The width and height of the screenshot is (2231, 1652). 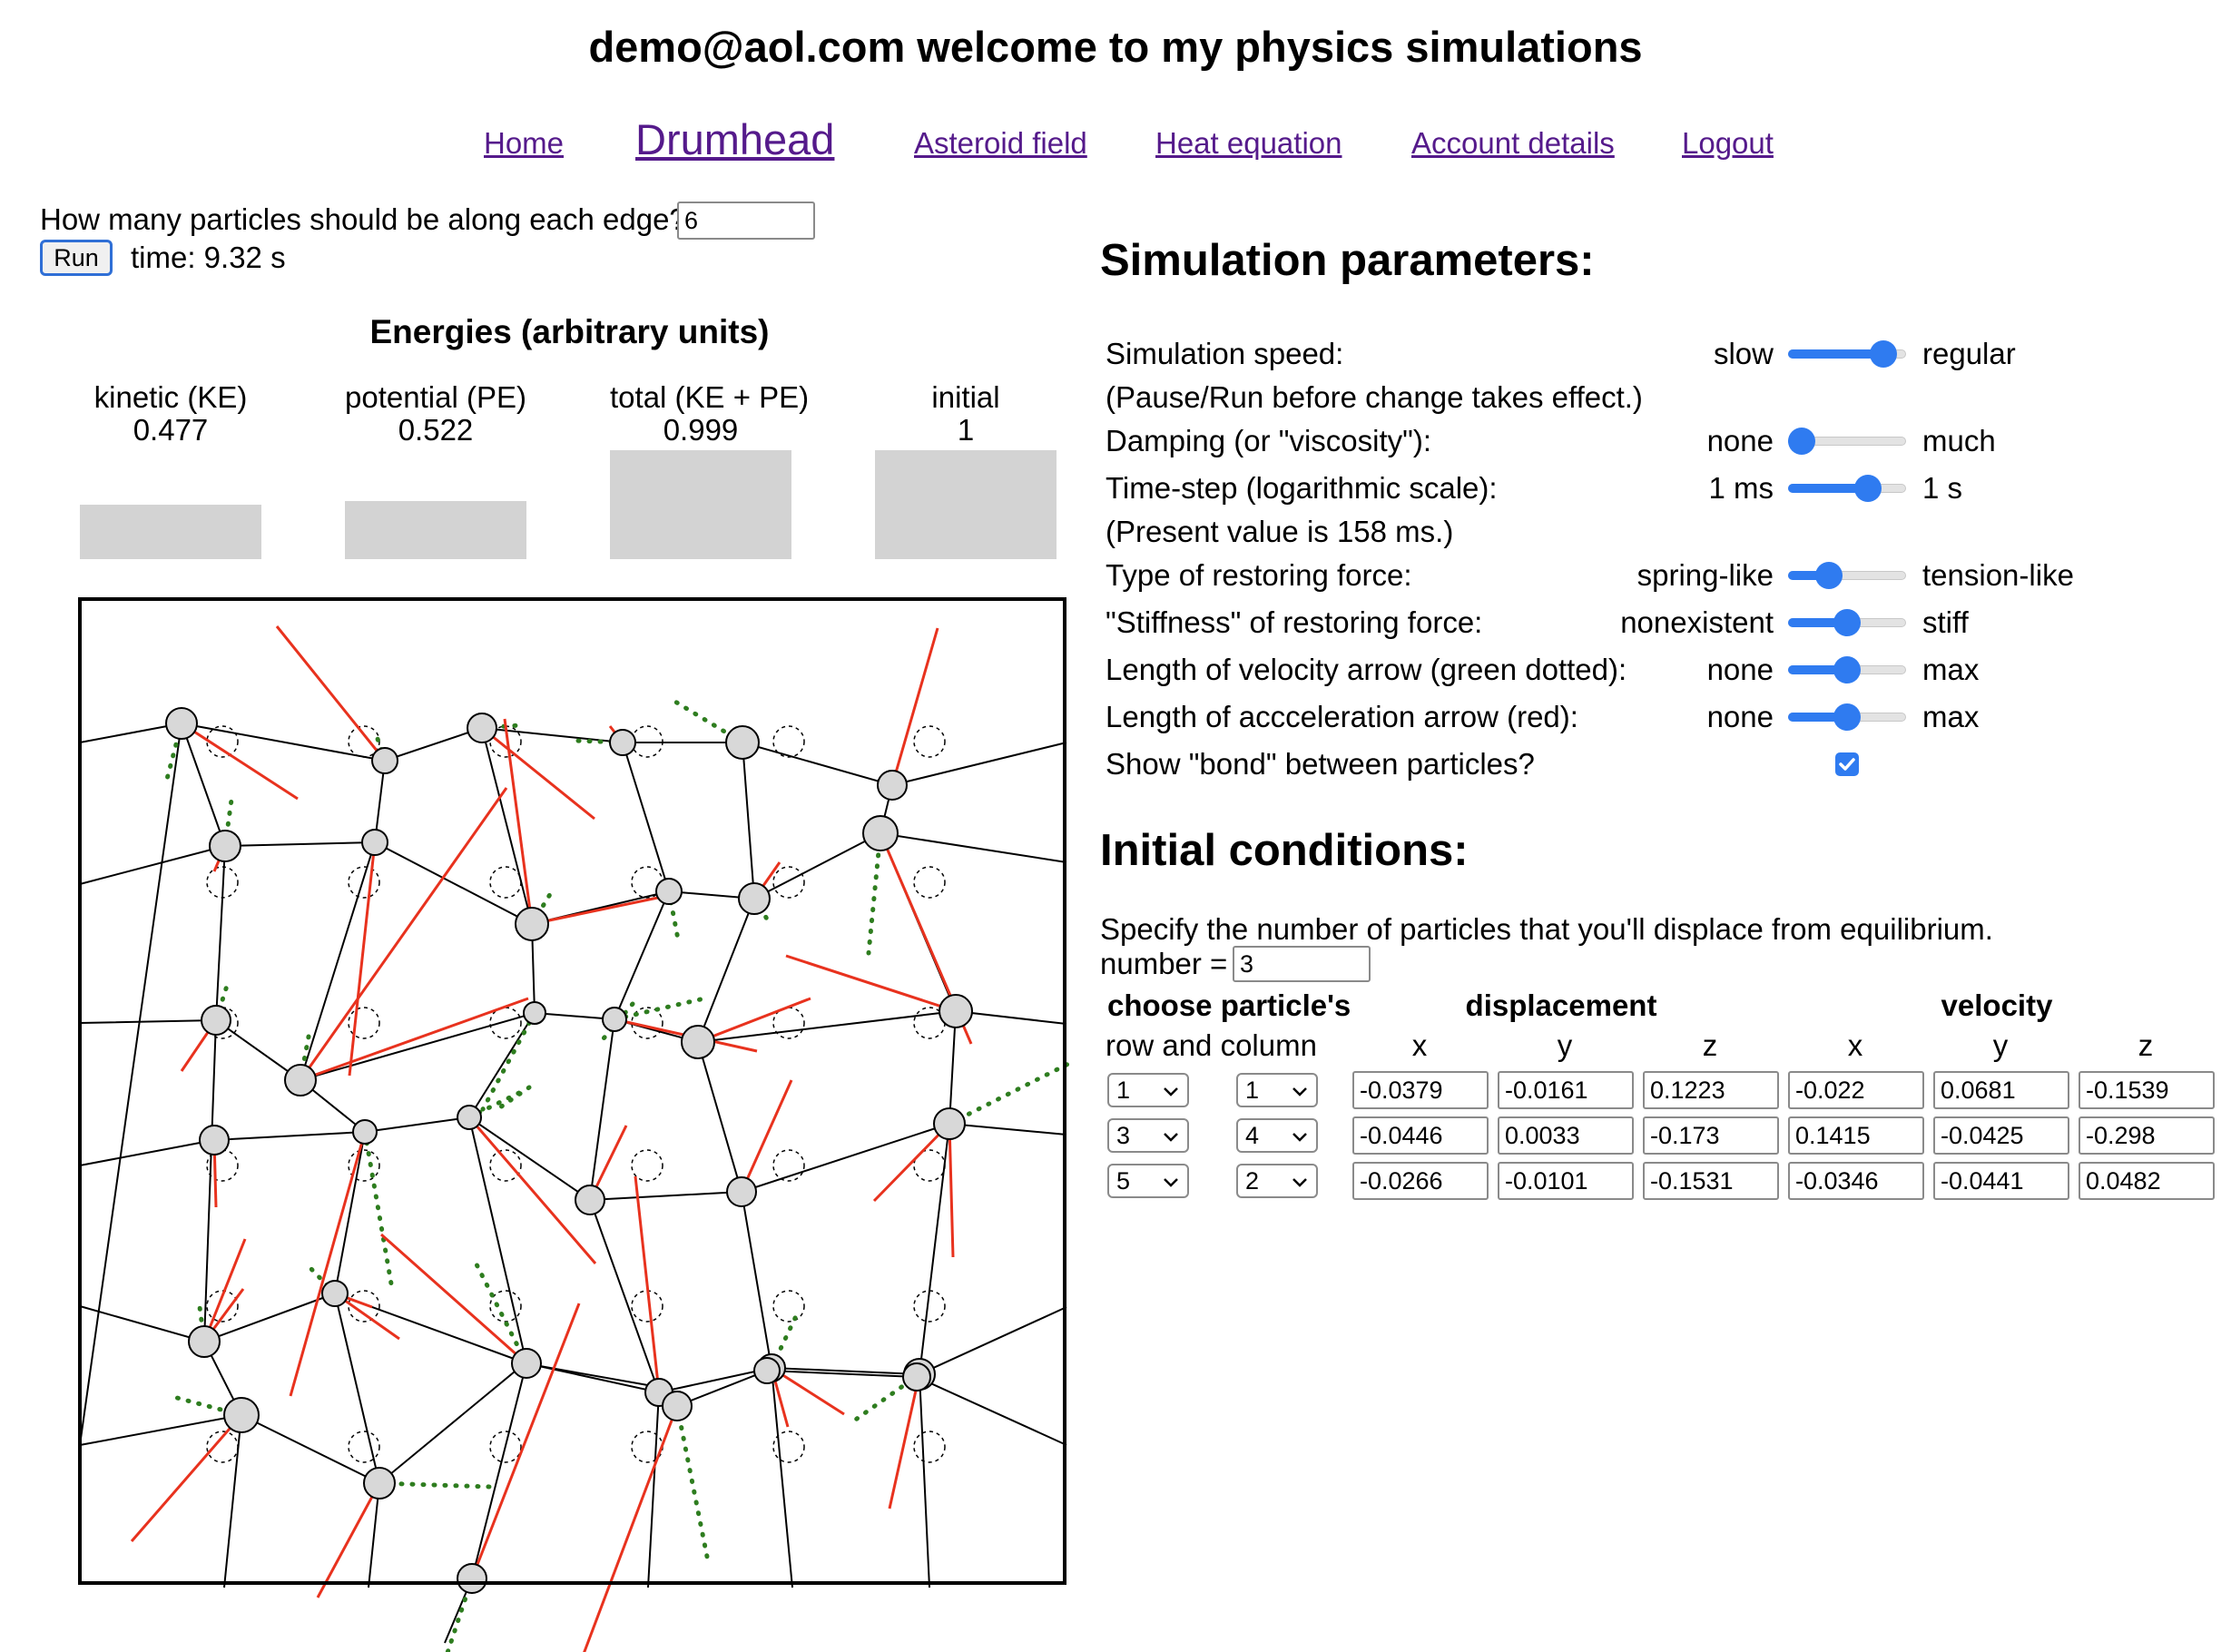 I want to click on damping-slider, so click(x=1847, y=441).